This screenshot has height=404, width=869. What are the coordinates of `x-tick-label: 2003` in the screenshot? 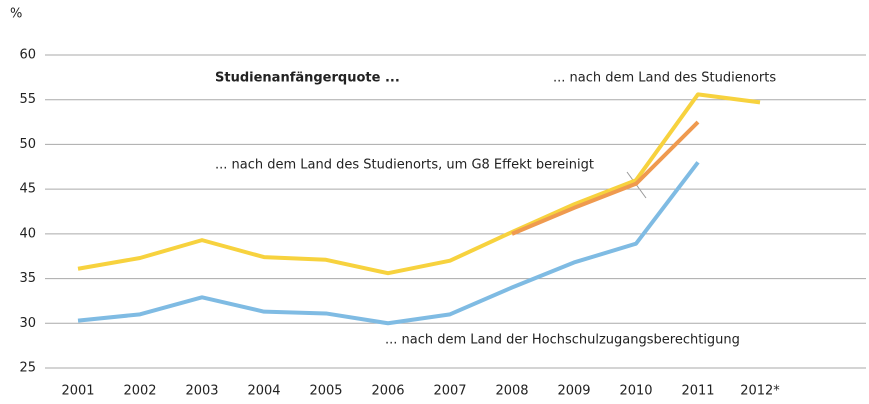 It's located at (201, 391).